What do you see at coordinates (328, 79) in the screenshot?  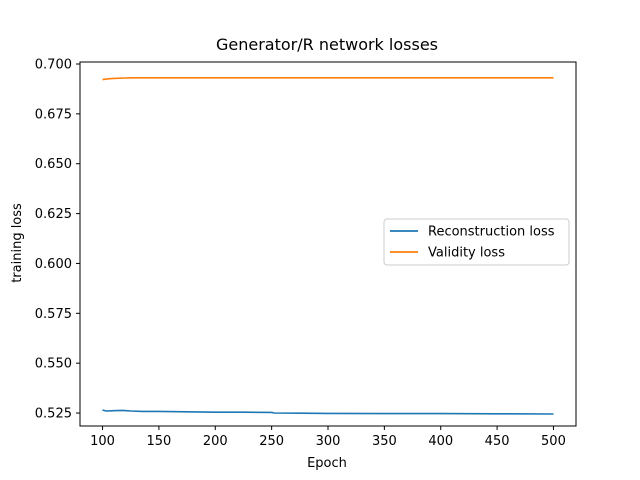 I see `series-line-validity-loss` at bounding box center [328, 79].